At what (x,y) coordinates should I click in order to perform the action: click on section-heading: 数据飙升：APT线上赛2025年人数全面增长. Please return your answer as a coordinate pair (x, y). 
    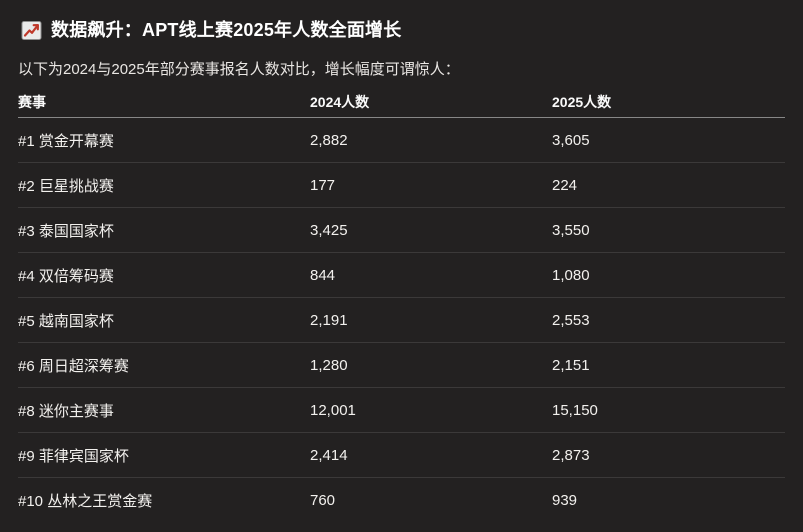
    Looking at the image, I should click on (403, 30).